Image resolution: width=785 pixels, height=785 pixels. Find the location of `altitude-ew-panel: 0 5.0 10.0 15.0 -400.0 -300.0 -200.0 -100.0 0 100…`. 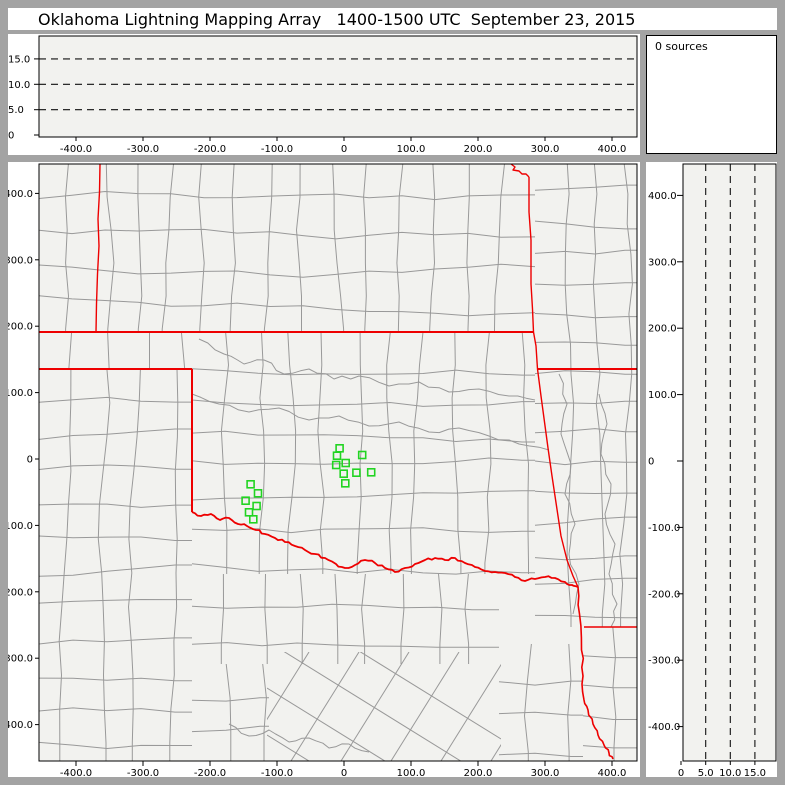

altitude-ew-panel: 0 5.0 10.0 15.0 -400.0 -300.0 -200.0 -100.0 0 100… is located at coordinates (324, 94).